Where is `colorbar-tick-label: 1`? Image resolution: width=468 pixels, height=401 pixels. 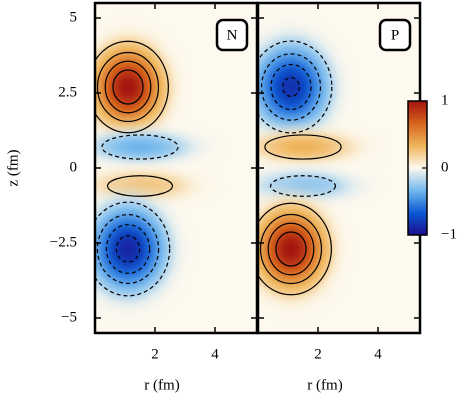 colorbar-tick-label: 1 is located at coordinates (445, 100).